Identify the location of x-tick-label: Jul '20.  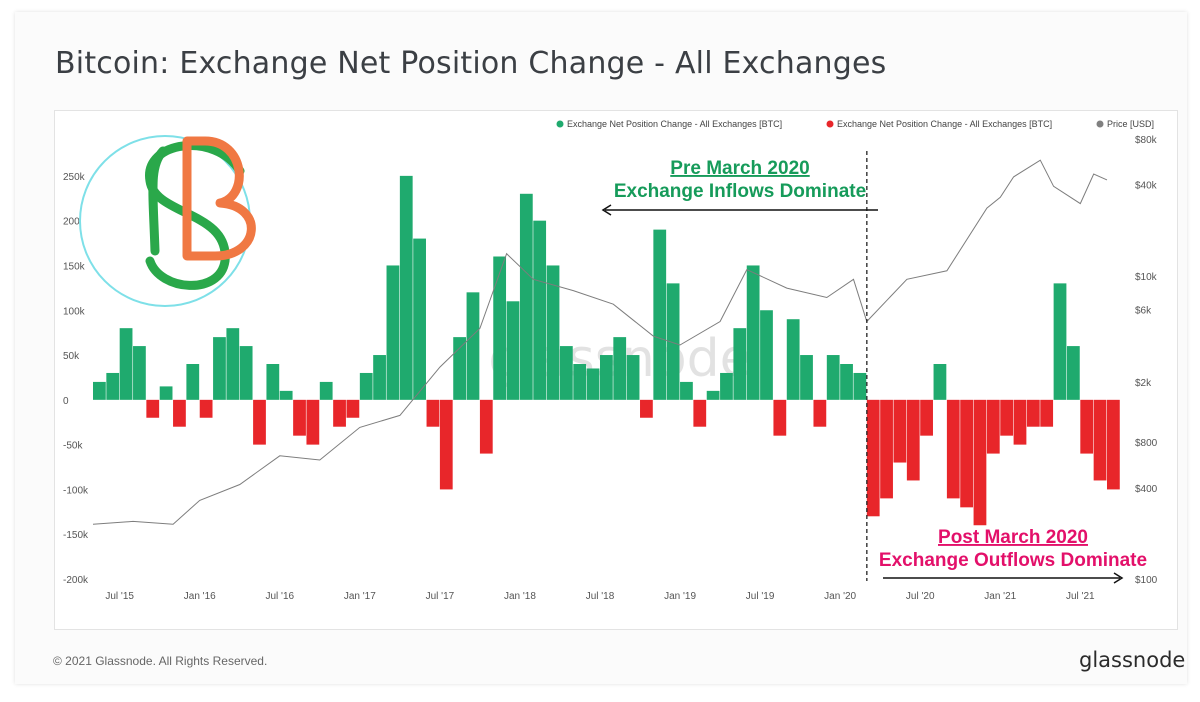
(920, 596).